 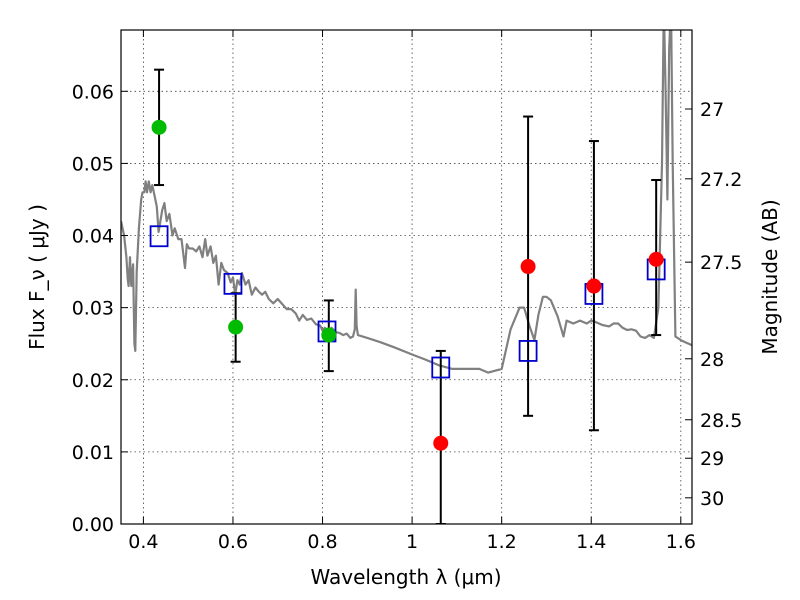 I want to click on x-axis-label: Wavelength λ (μm), so click(x=405, y=577).